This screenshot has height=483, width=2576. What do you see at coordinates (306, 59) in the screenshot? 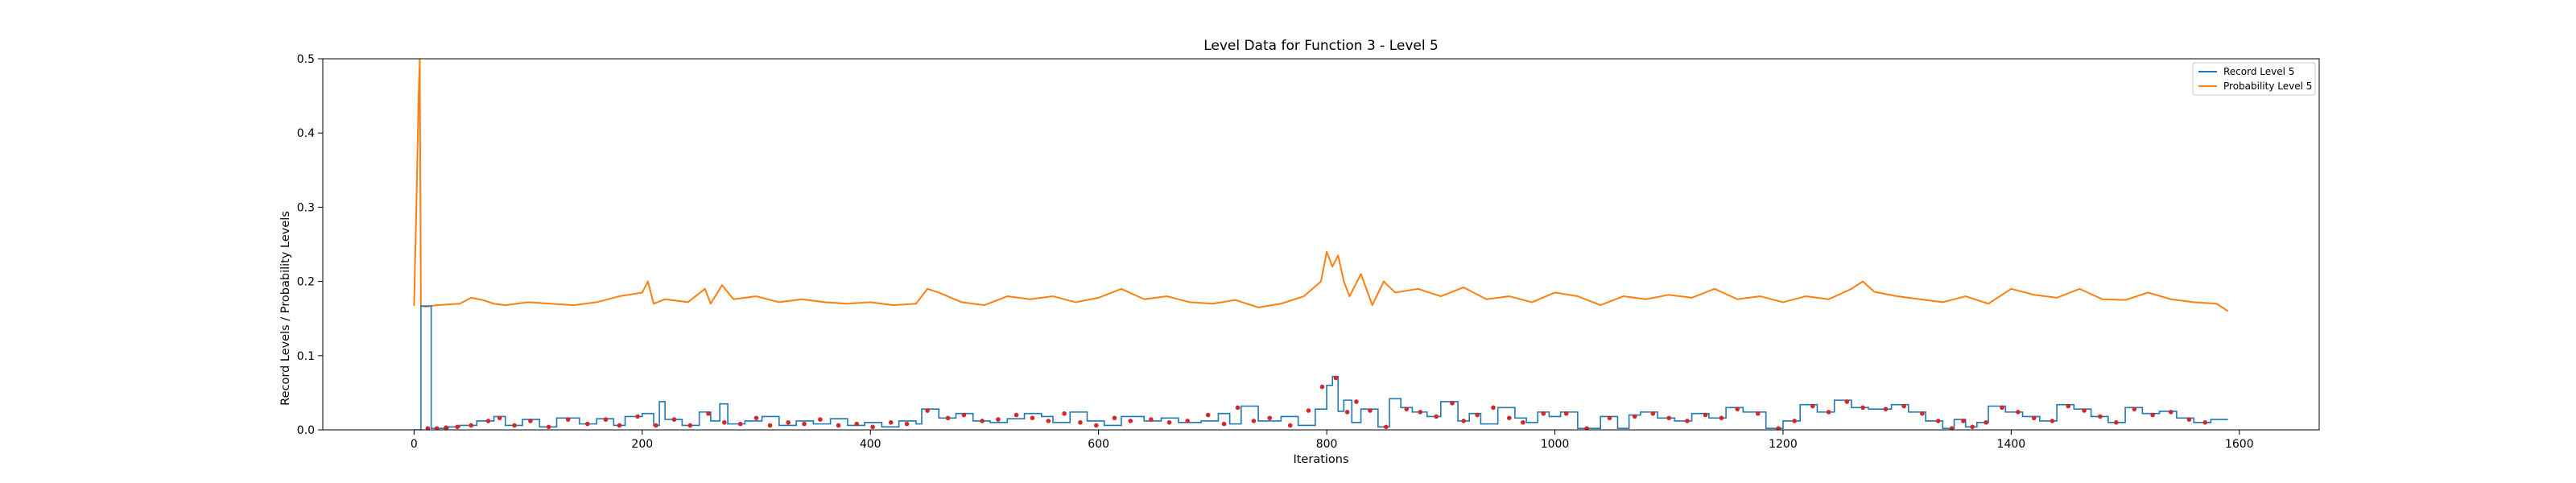
I see `y-tick-label: 0.5` at bounding box center [306, 59].